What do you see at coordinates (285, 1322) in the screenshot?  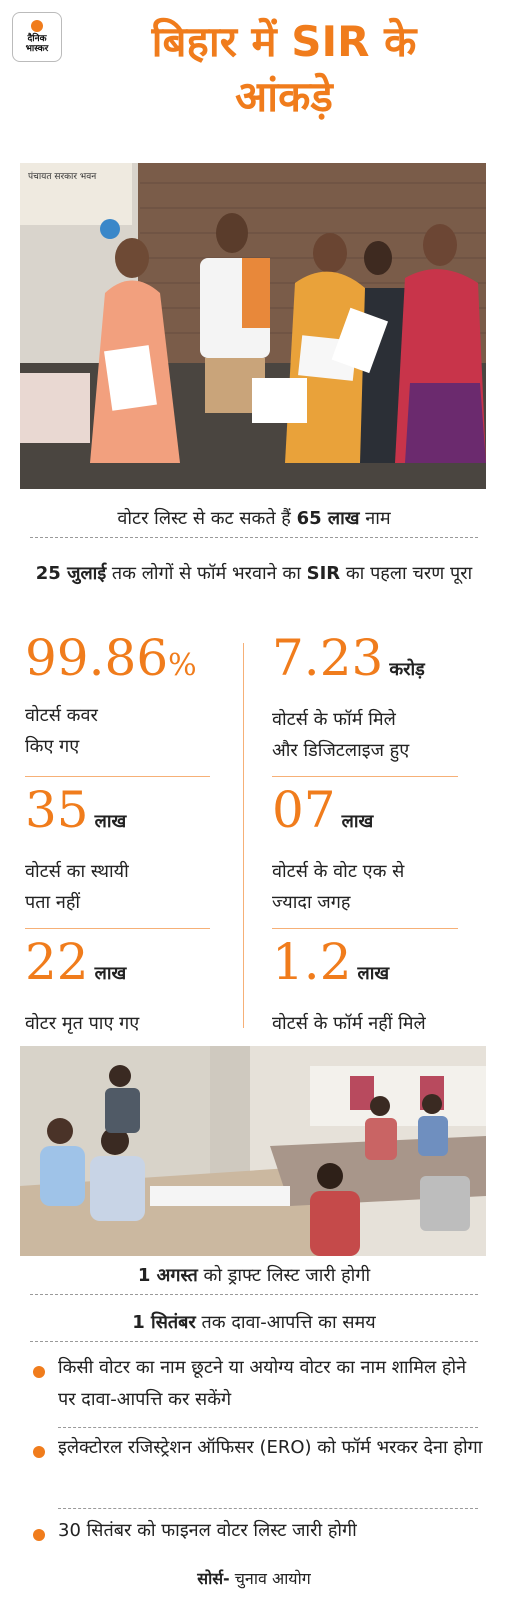 I see `date-text: तक दावा-आपत्ति का समय` at bounding box center [285, 1322].